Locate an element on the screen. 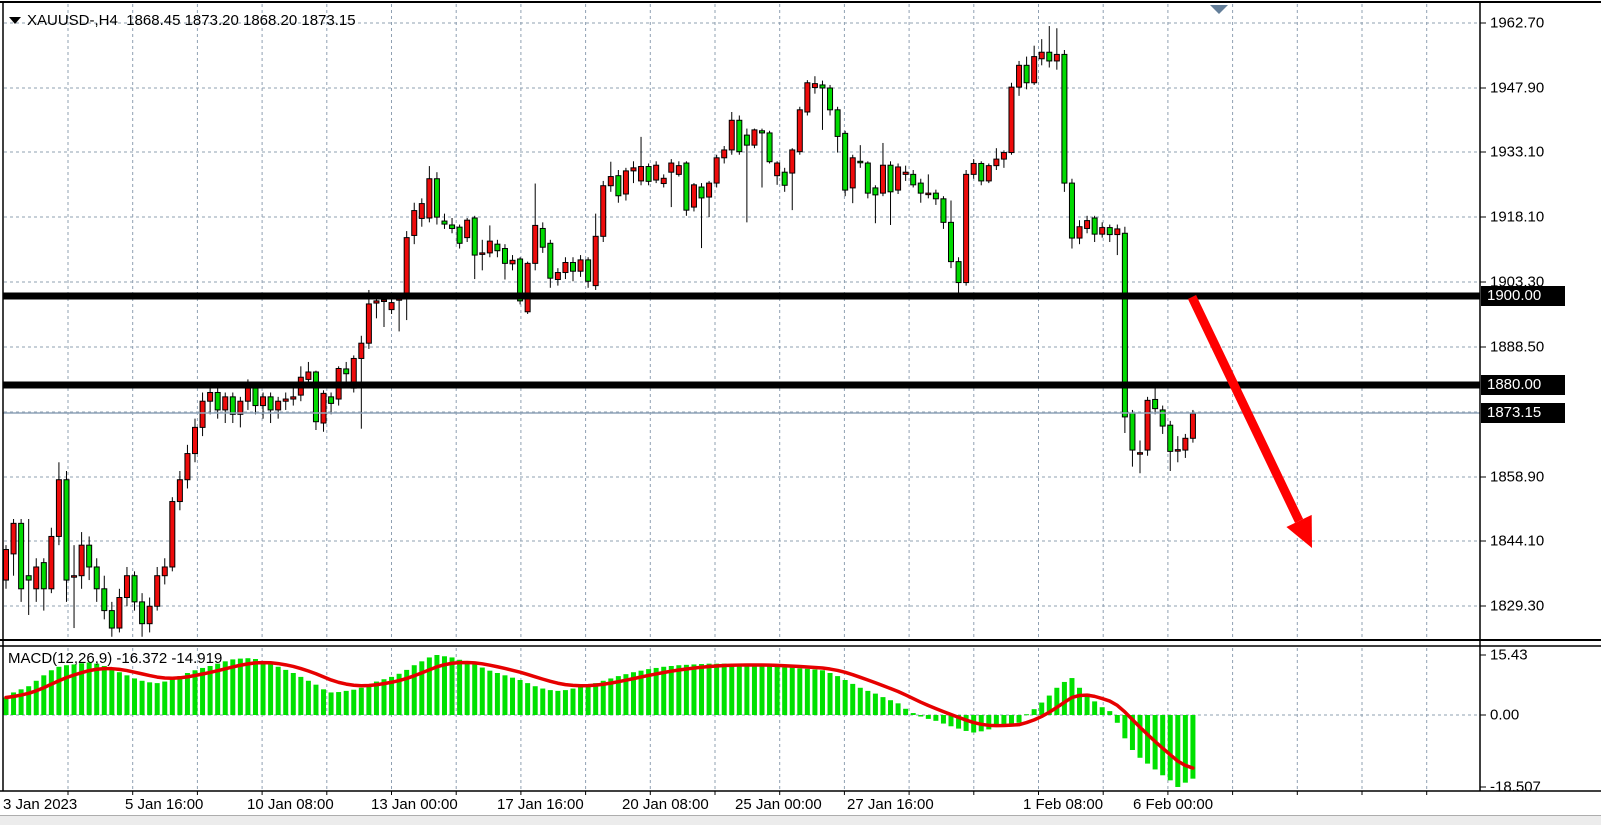  chart-shift-marker-icon is located at coordinates (1219, 9).